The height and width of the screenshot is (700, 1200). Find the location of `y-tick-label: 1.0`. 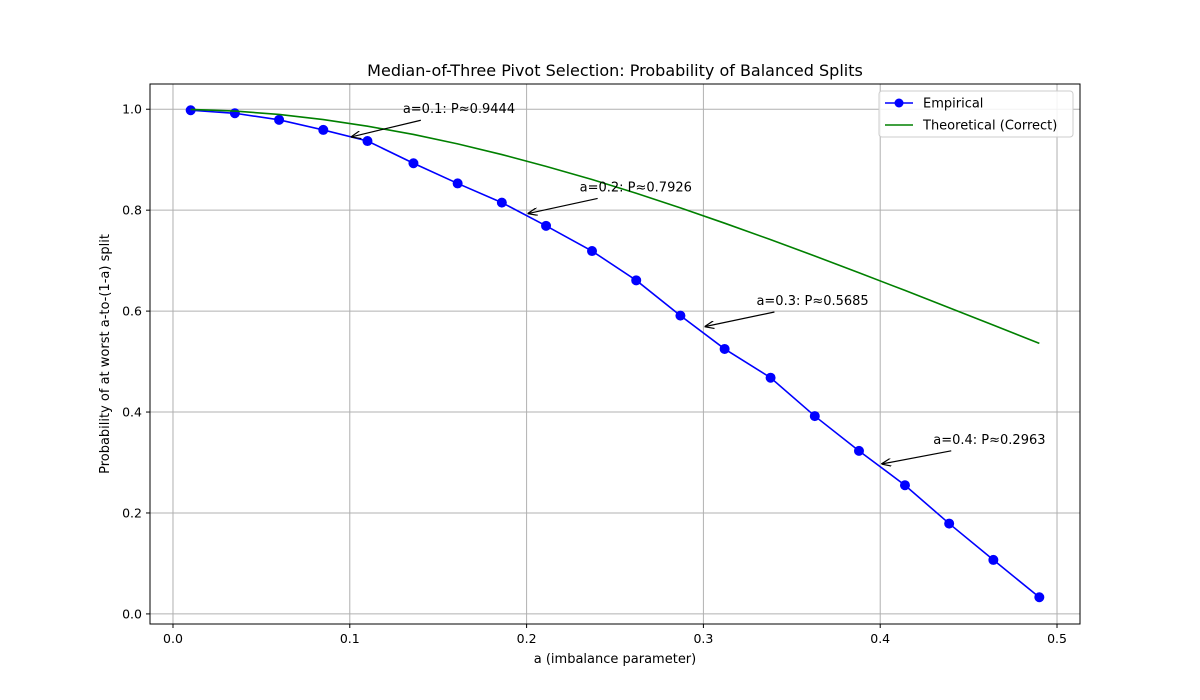

y-tick-label: 1.0 is located at coordinates (132, 109).